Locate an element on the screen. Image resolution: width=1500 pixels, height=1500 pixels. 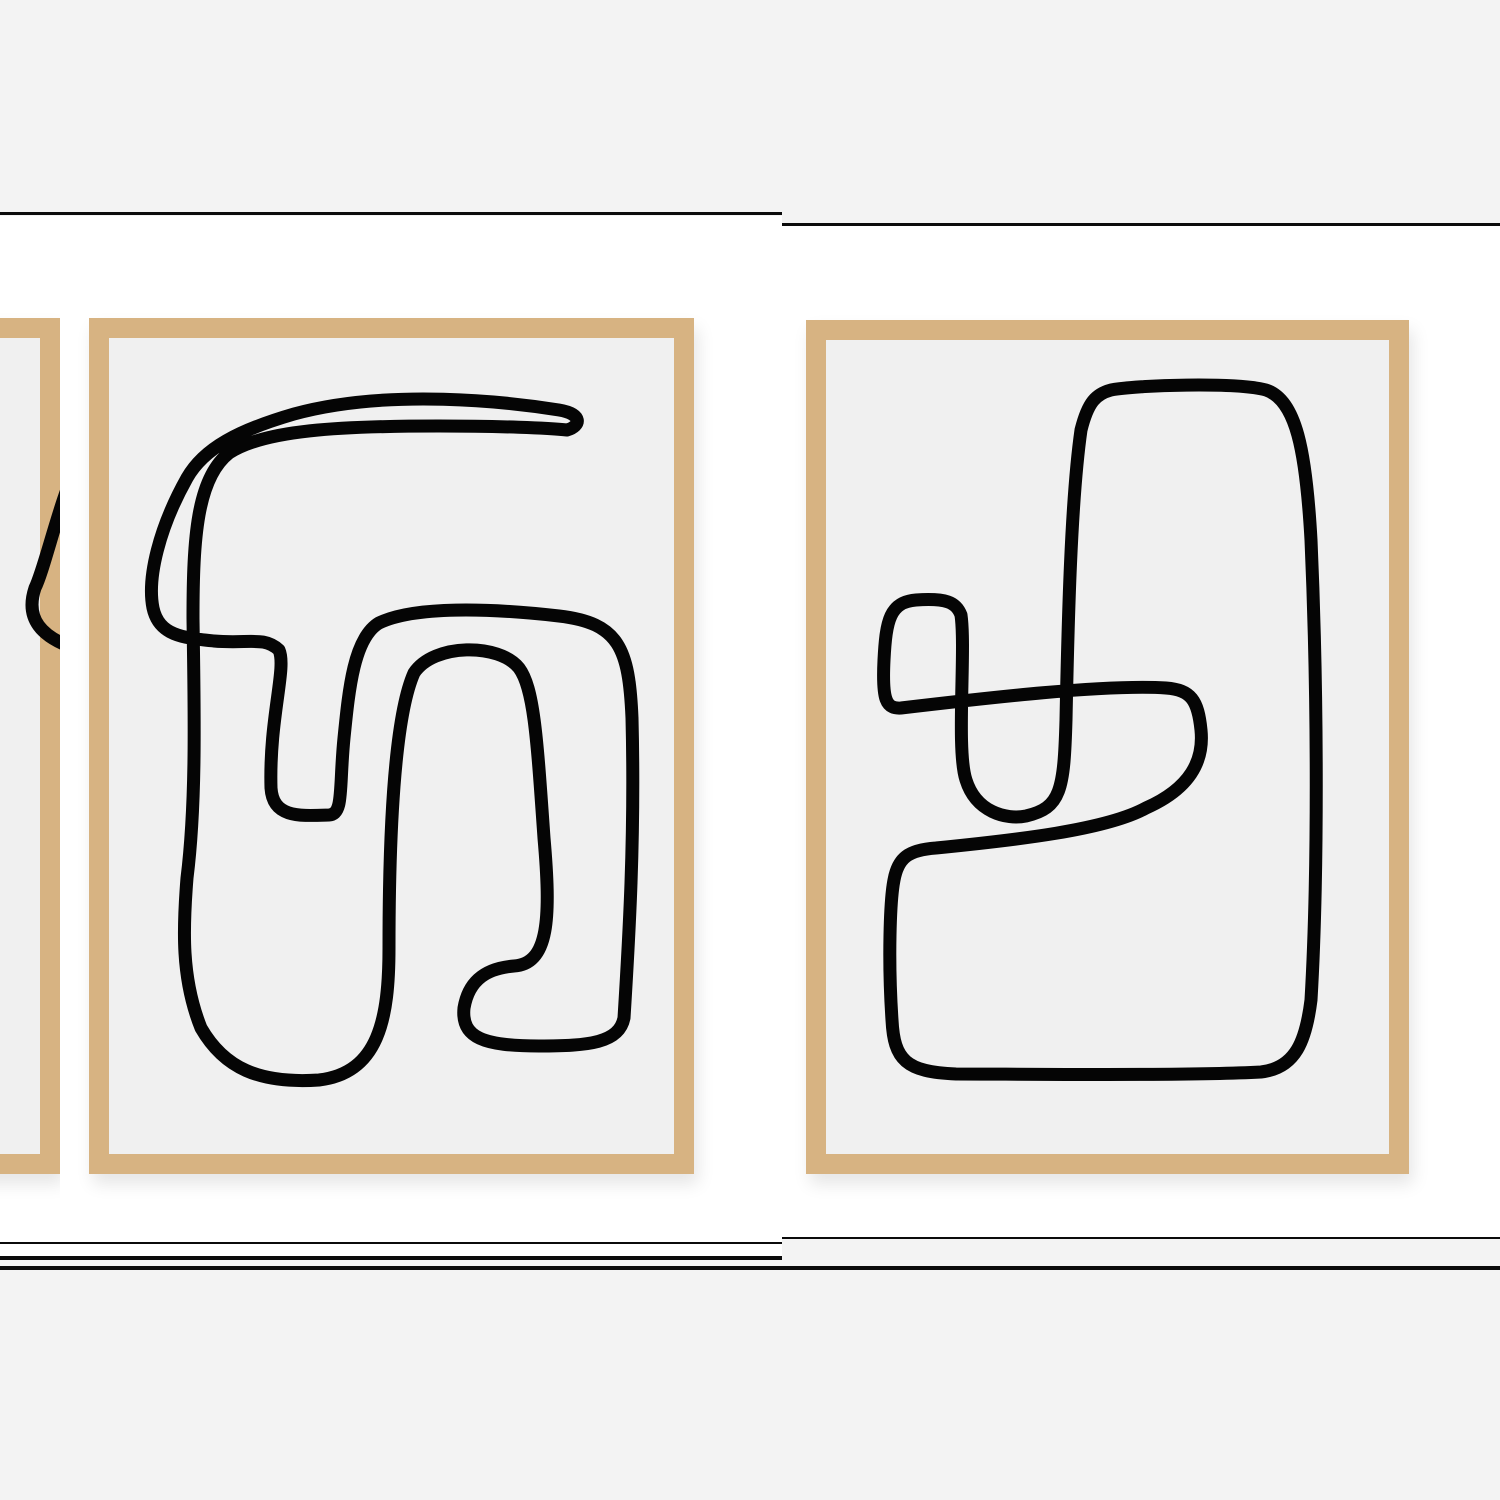
gap-strip is located at coordinates (75, 750).